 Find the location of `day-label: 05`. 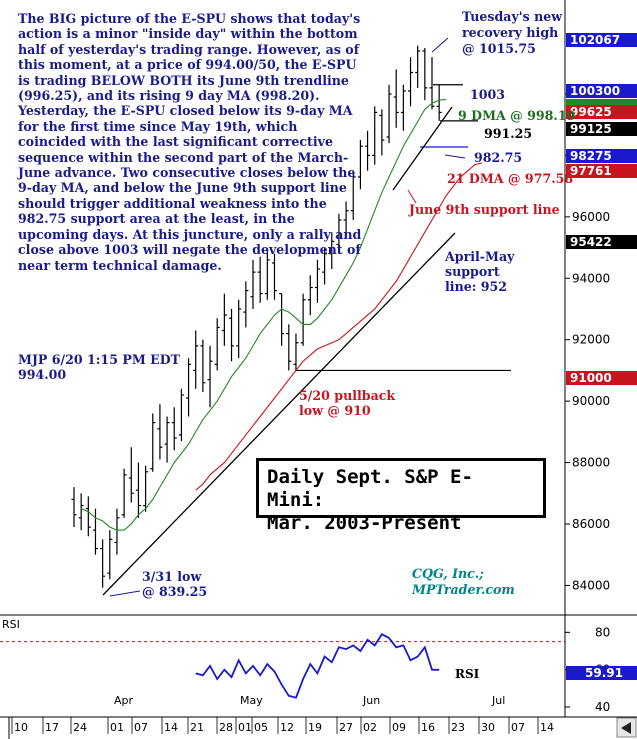

day-label: 05 is located at coordinates (261, 727).